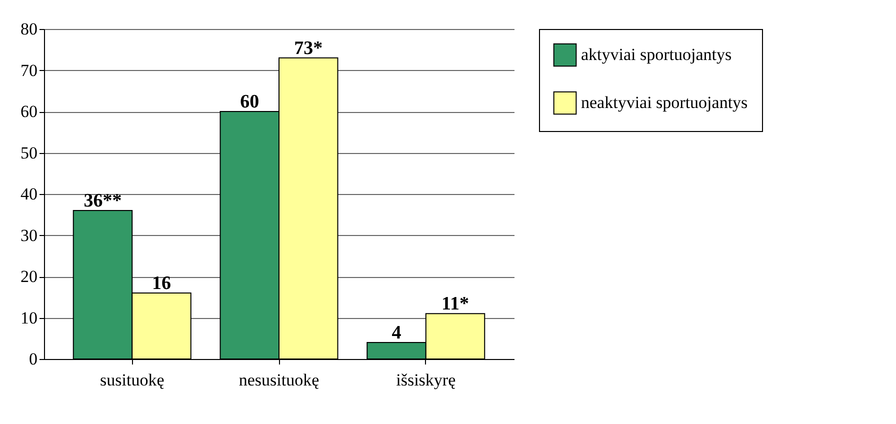  I want to click on legend-label: neaktyviai sportuojantys, so click(664, 102).